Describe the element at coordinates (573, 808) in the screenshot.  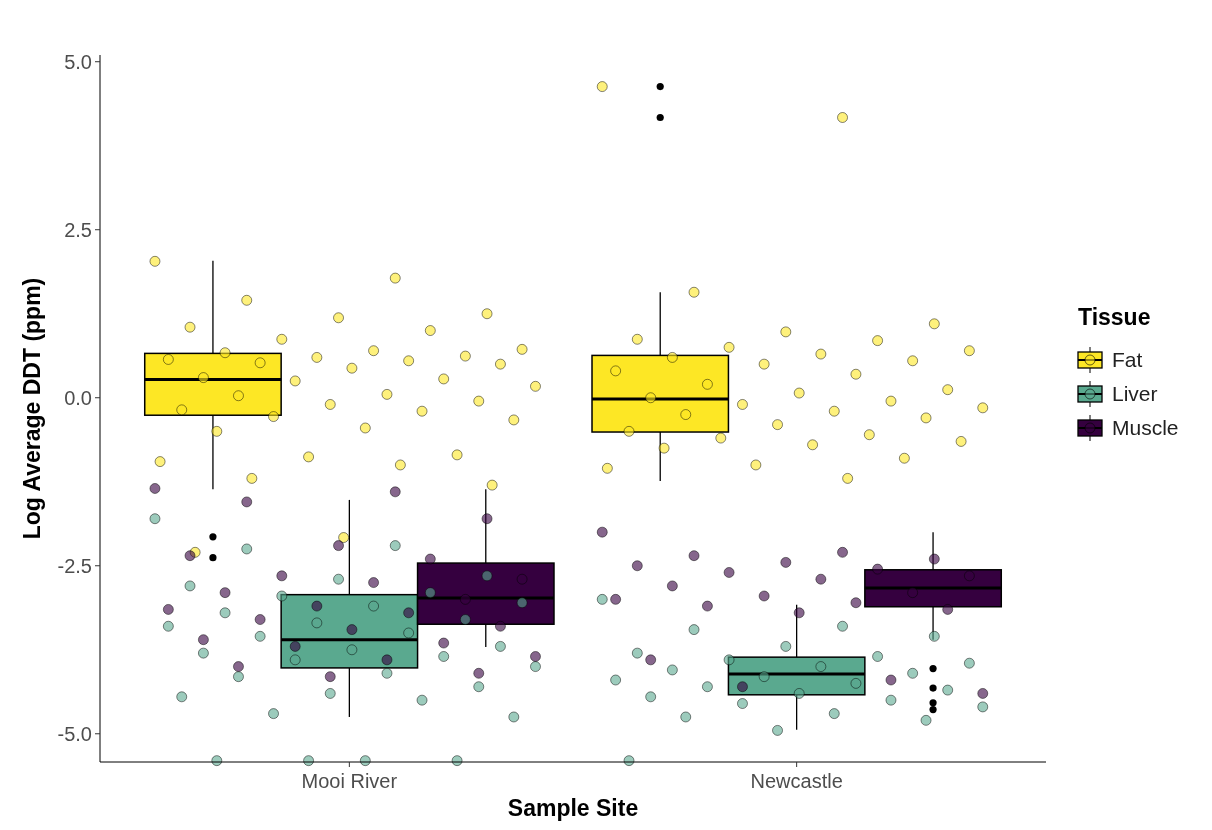
I see `x-axis-title: Sample Site` at that location.